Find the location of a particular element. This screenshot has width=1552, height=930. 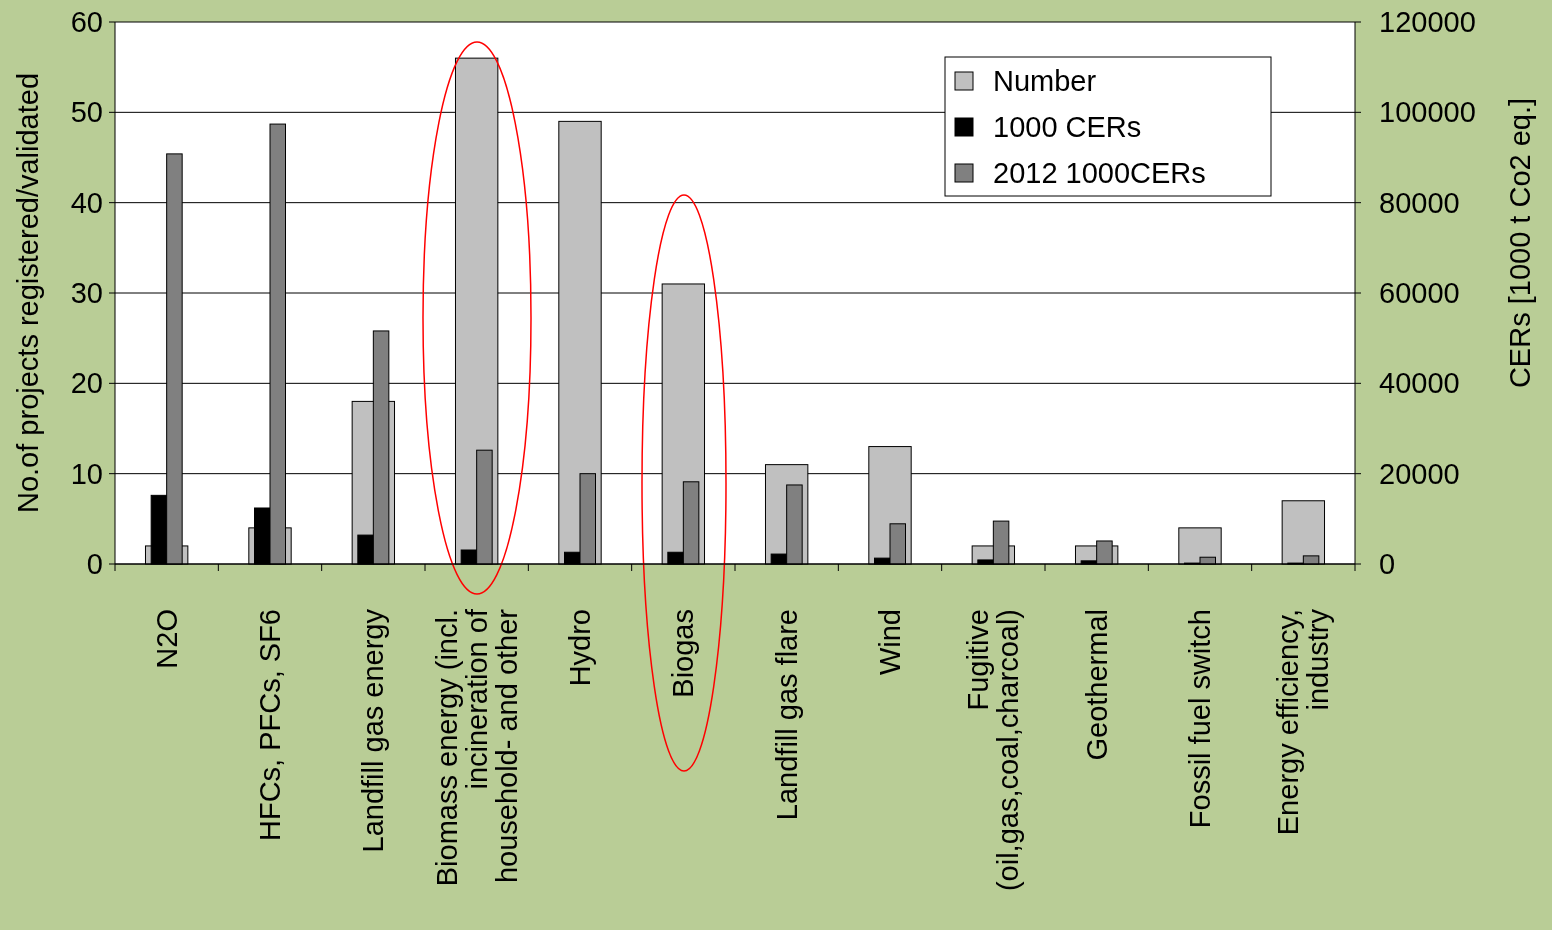

x-tick-label: Landfill gas energy is located at coordinates (373, 730).